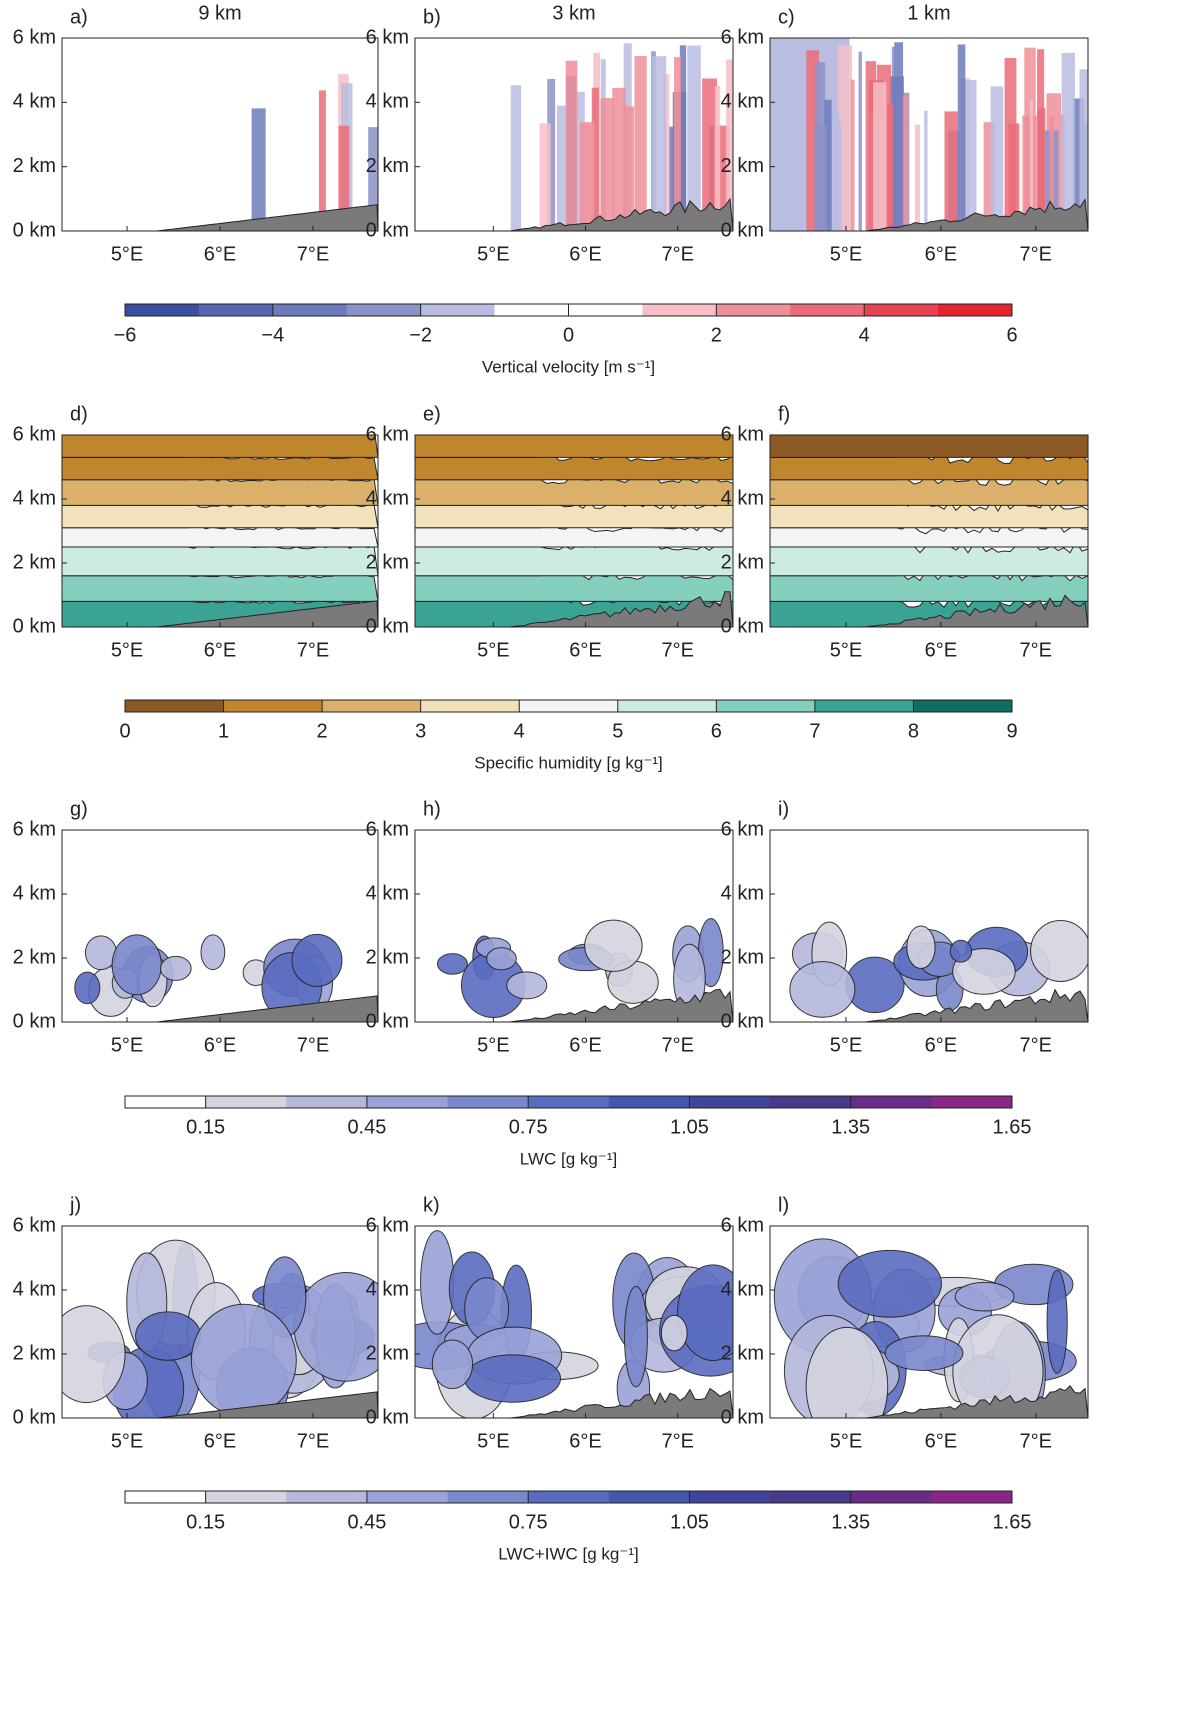  I want to click on panel-label: h), so click(432, 809).